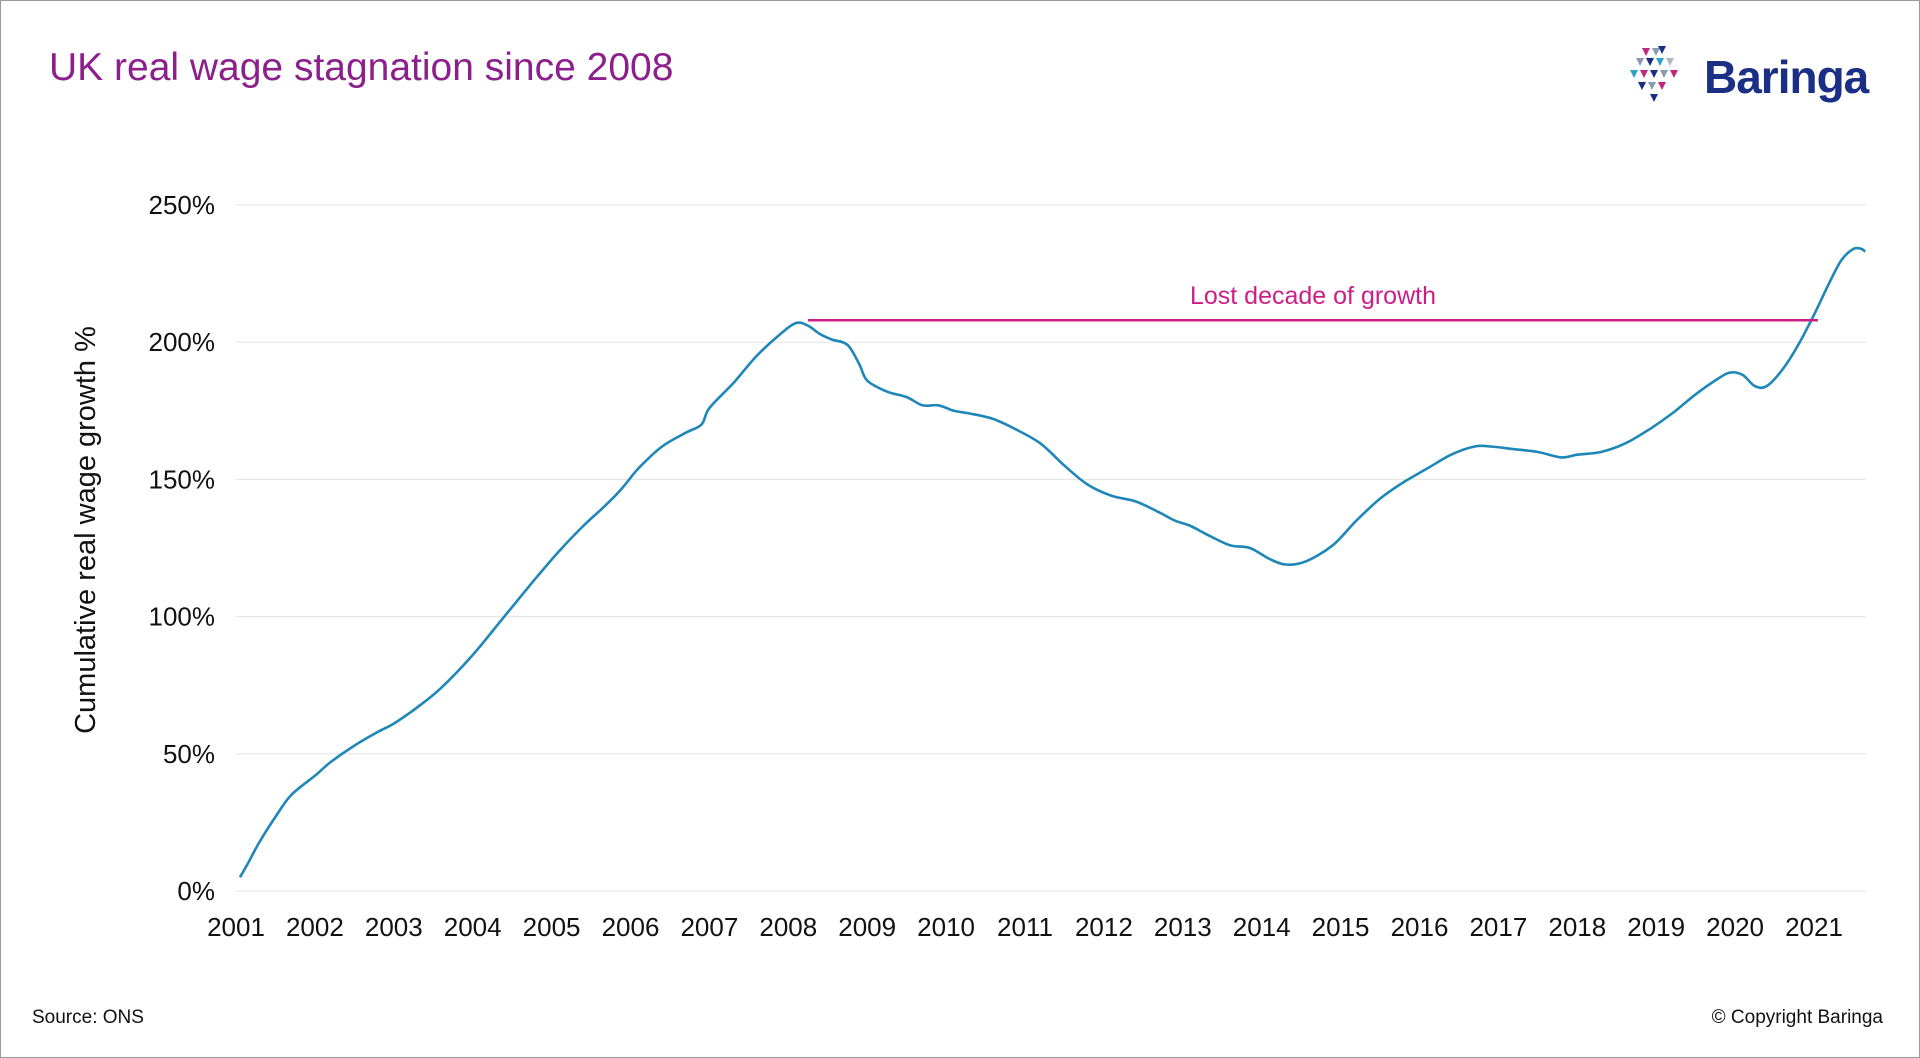 This screenshot has width=1920, height=1058. I want to click on x-tick-label: 2003, so click(394, 927).